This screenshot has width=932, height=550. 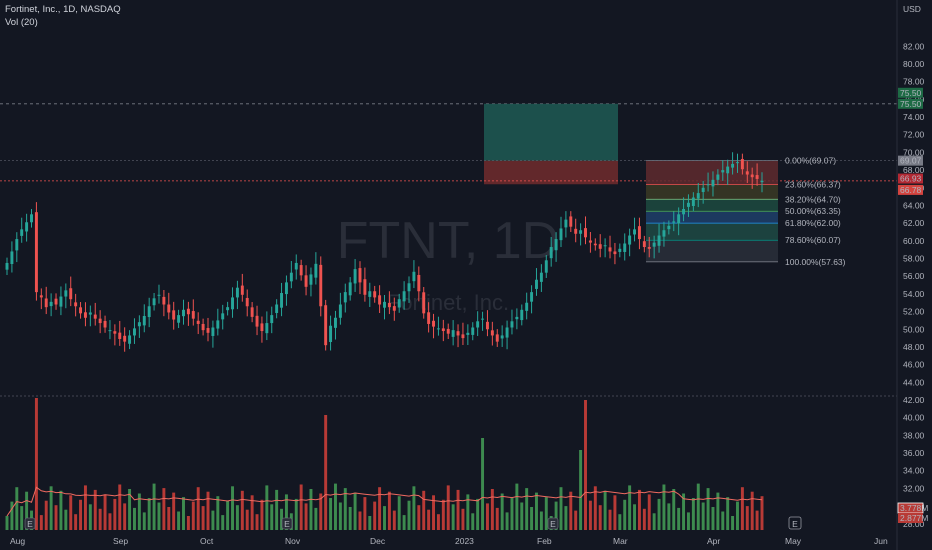 I want to click on price-tick-label: 54.00, so click(x=914, y=294).